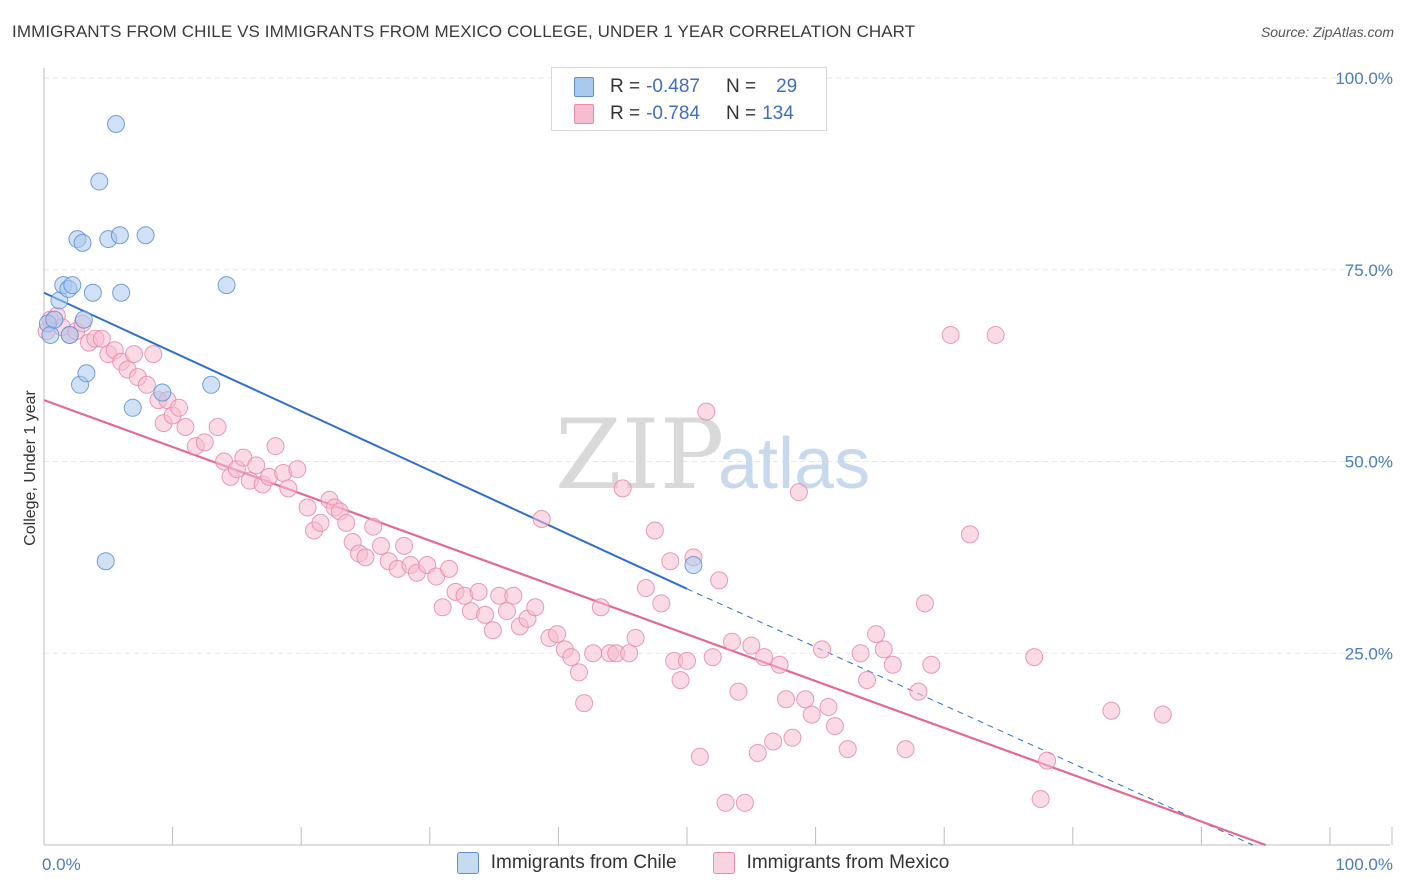 This screenshot has height=892, width=1406. Describe the element at coordinates (467, 863) in the screenshot. I see `chile-swatch` at that location.